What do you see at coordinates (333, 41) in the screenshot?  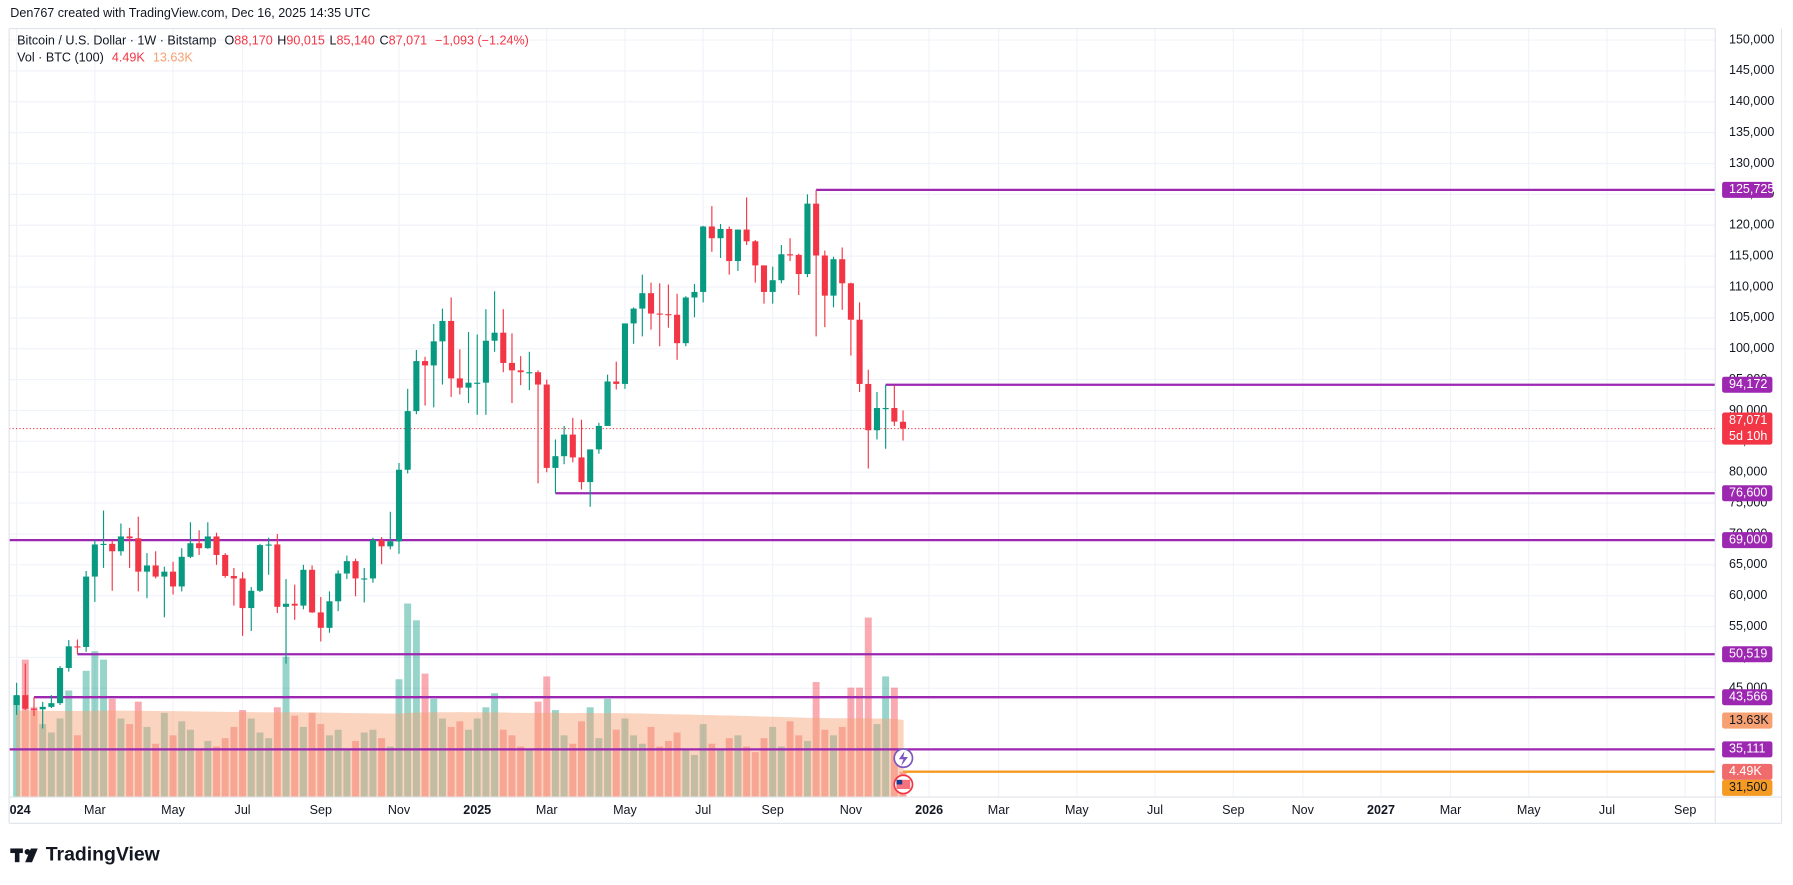 I see `field-key: L` at bounding box center [333, 41].